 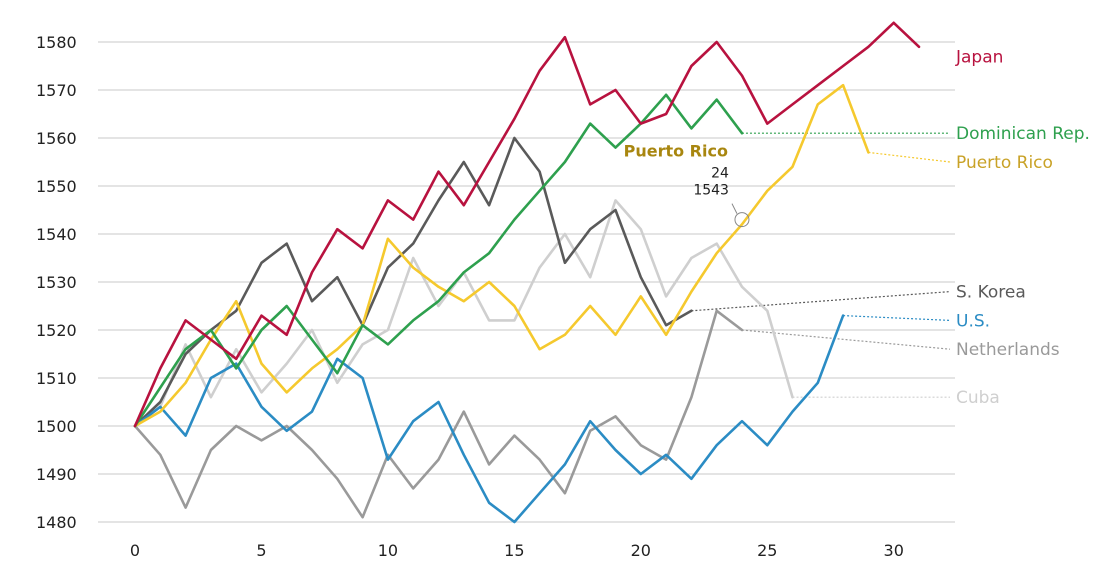 I want to click on series-label-japan: Japan, so click(x=979, y=57).